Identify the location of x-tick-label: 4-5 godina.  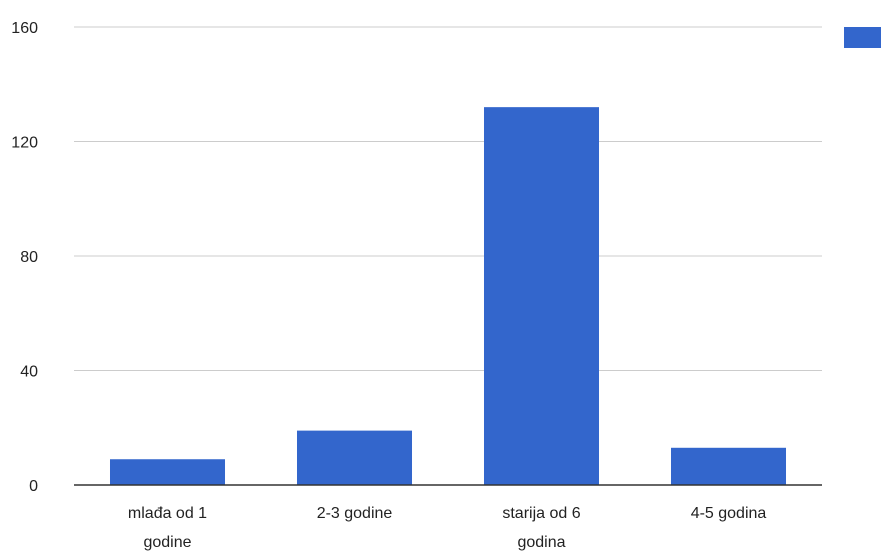
(729, 513).